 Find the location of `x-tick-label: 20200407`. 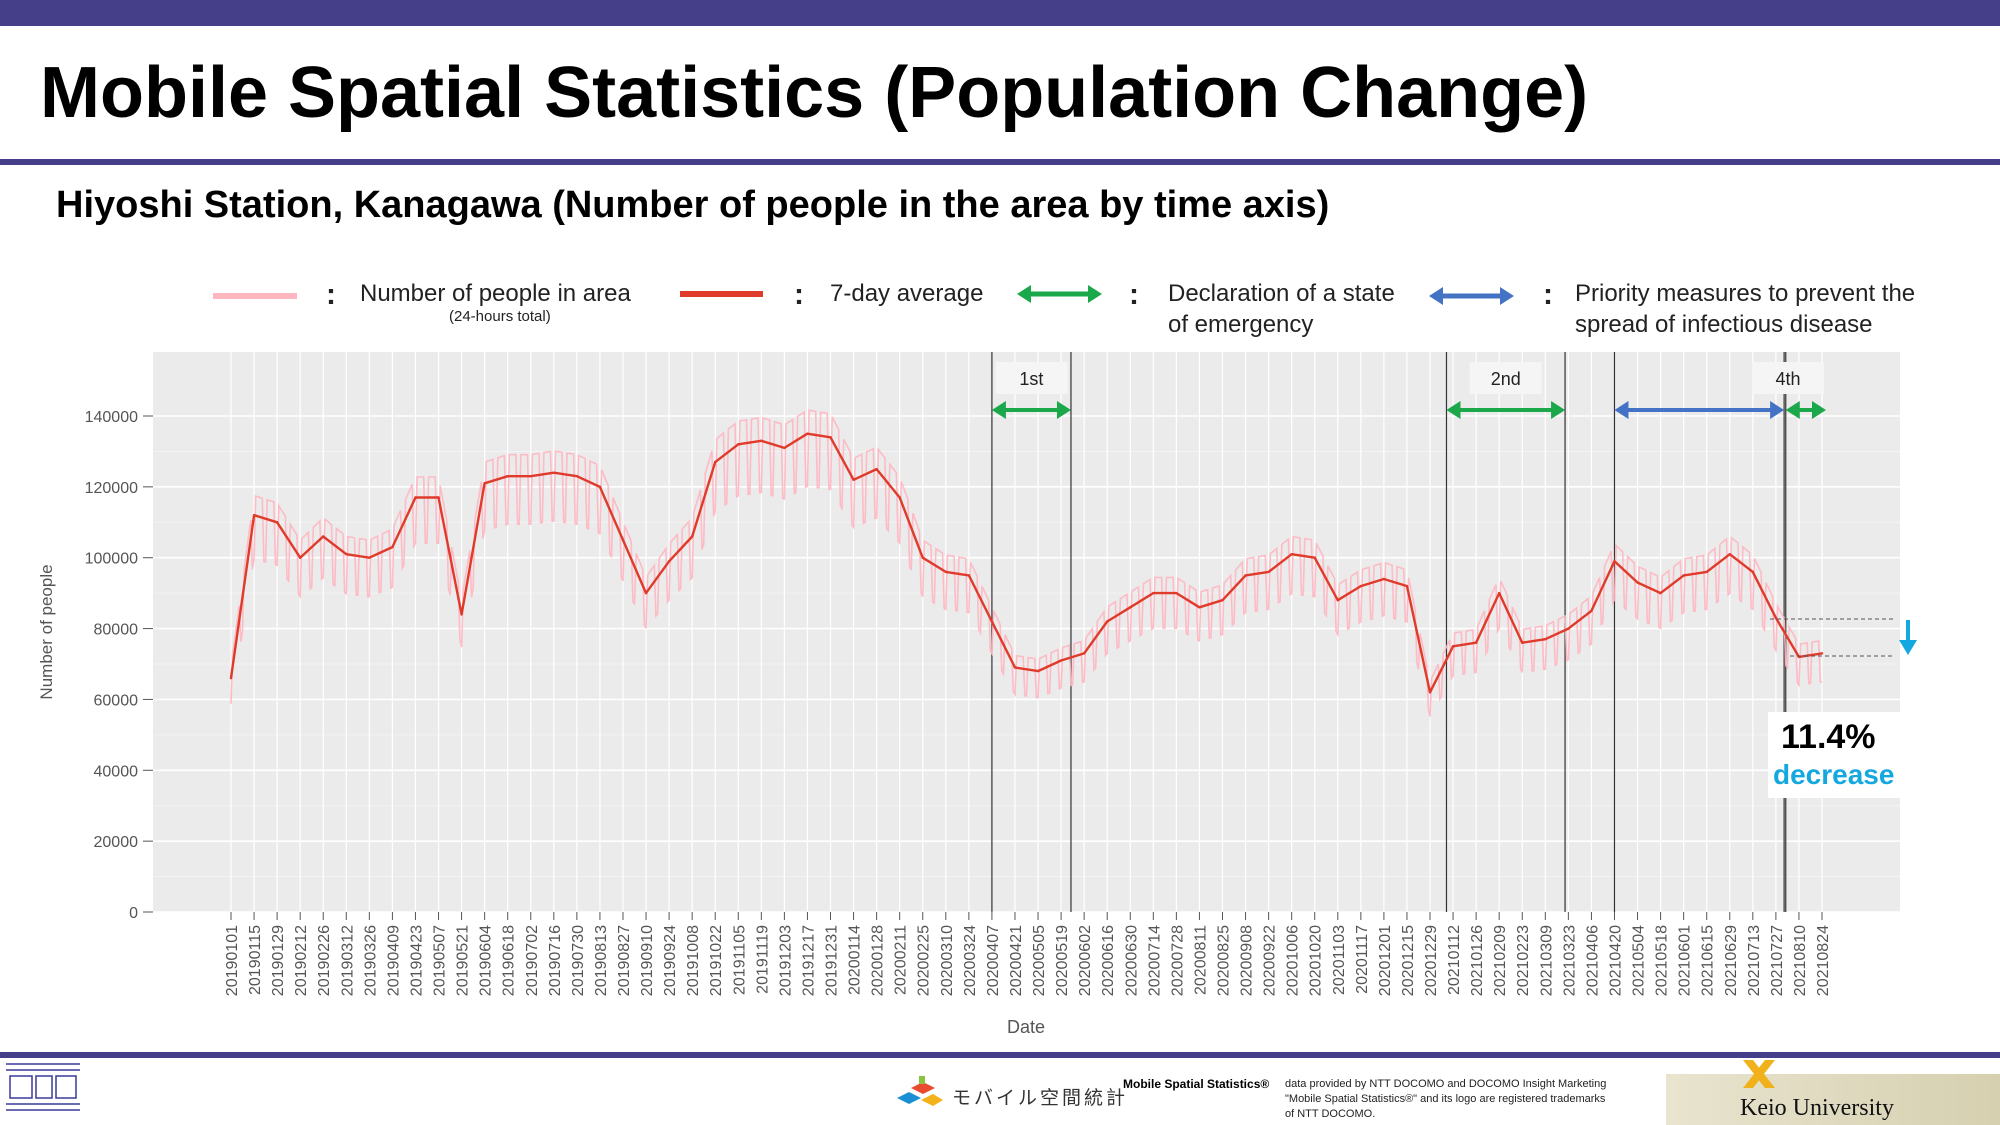

x-tick-label: 20200407 is located at coordinates (993, 960).